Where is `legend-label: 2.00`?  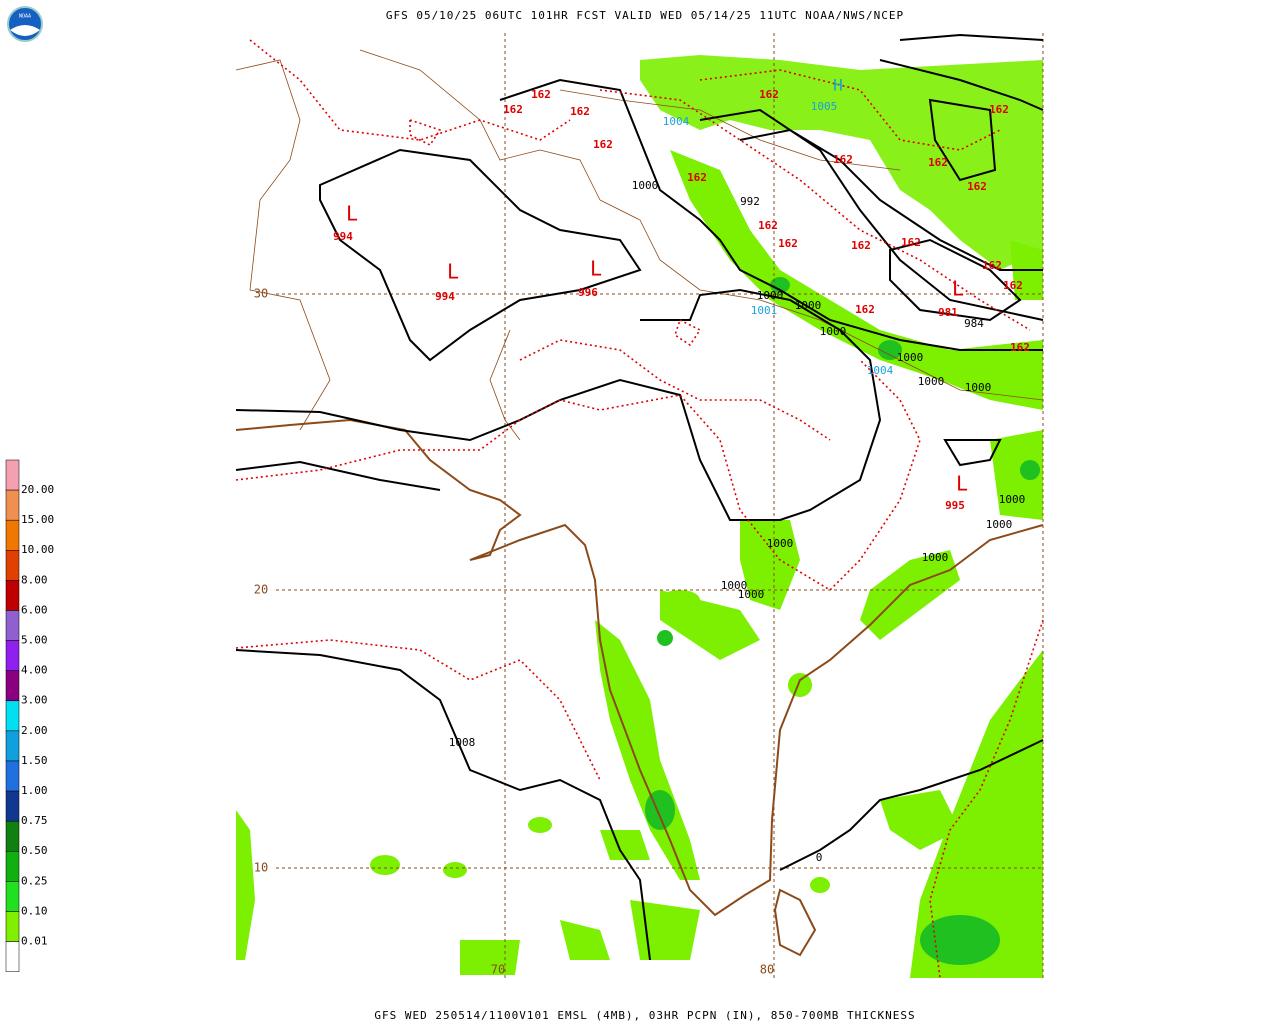
legend-label: 2.00 is located at coordinates (34, 730).